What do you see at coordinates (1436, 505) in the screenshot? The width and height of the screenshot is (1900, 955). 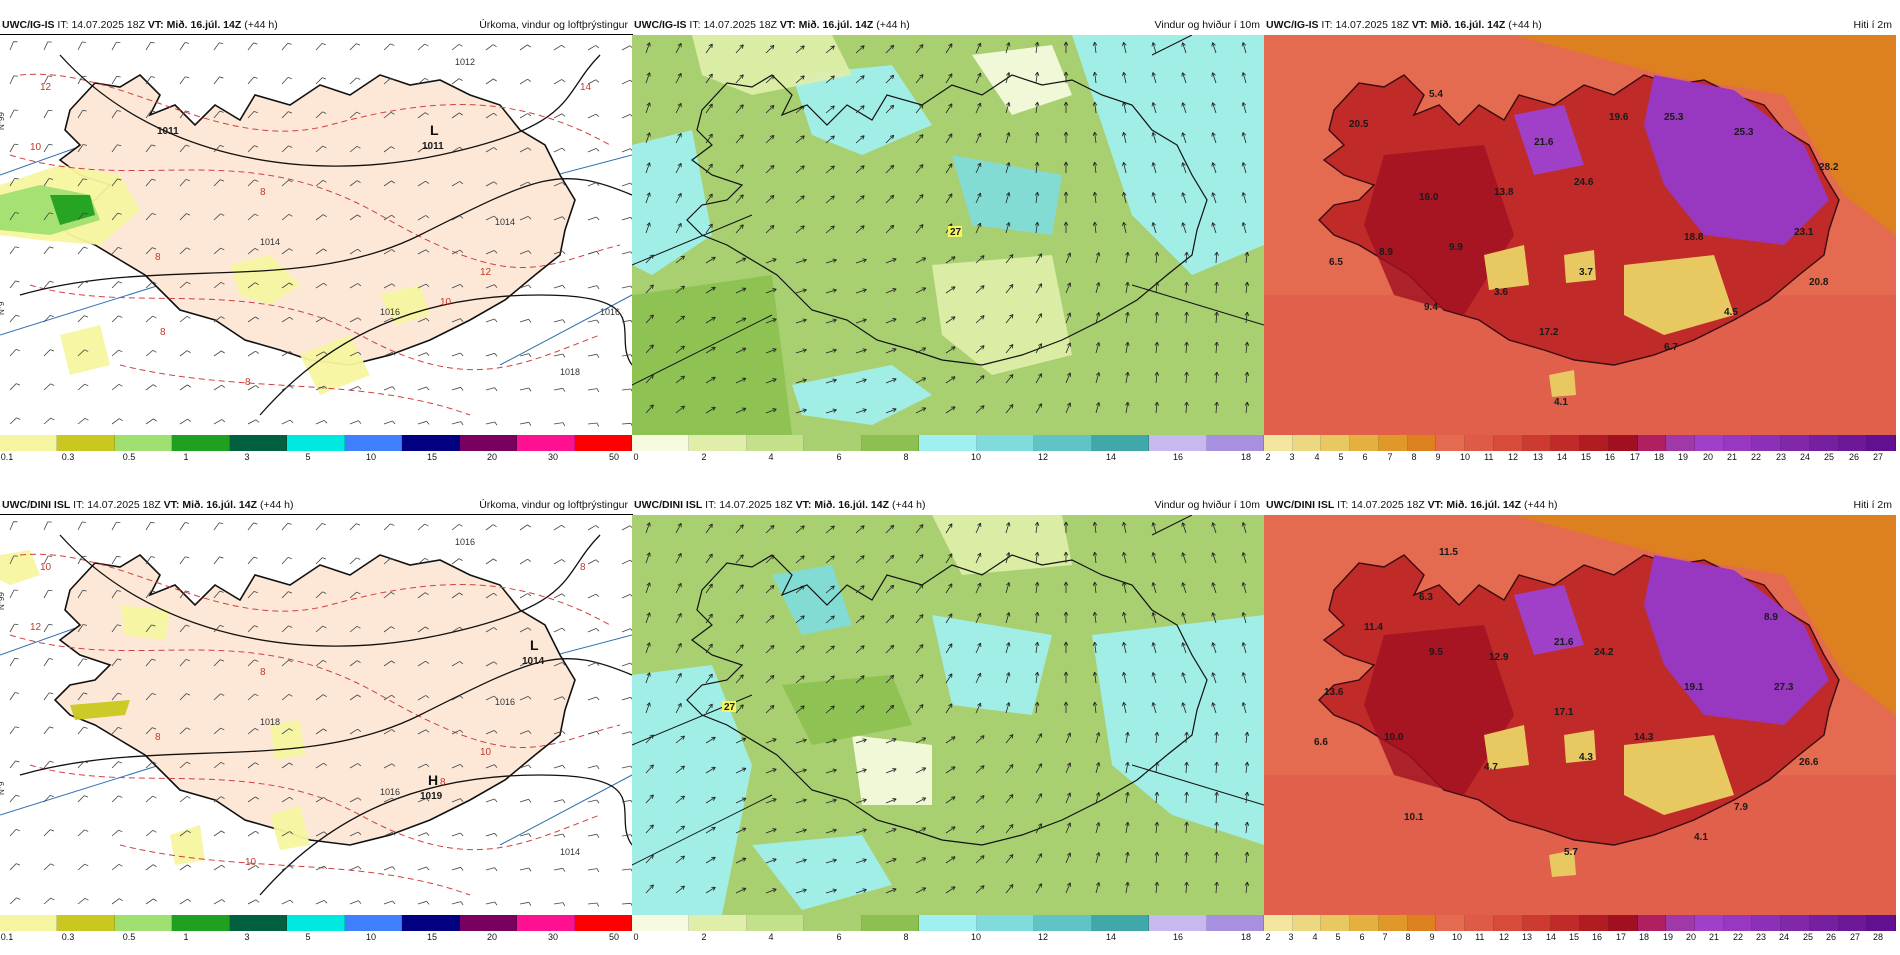 I see `vt-label: VT:` at bounding box center [1436, 505].